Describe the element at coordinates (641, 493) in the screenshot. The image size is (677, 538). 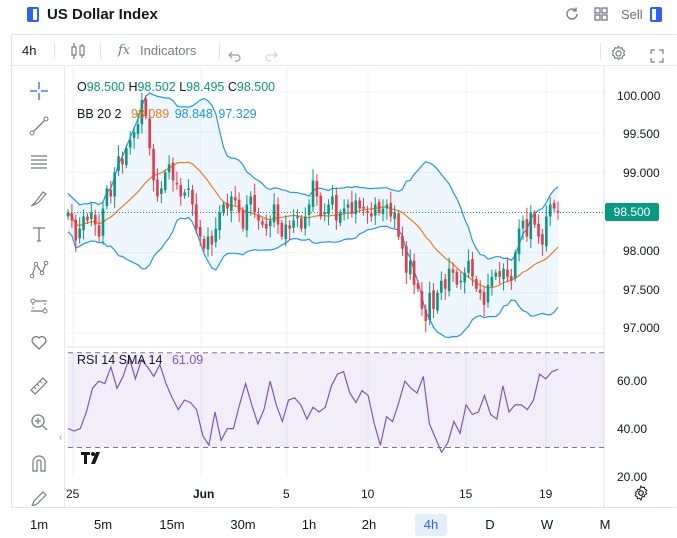
I see `time-axis-settings-icon` at that location.